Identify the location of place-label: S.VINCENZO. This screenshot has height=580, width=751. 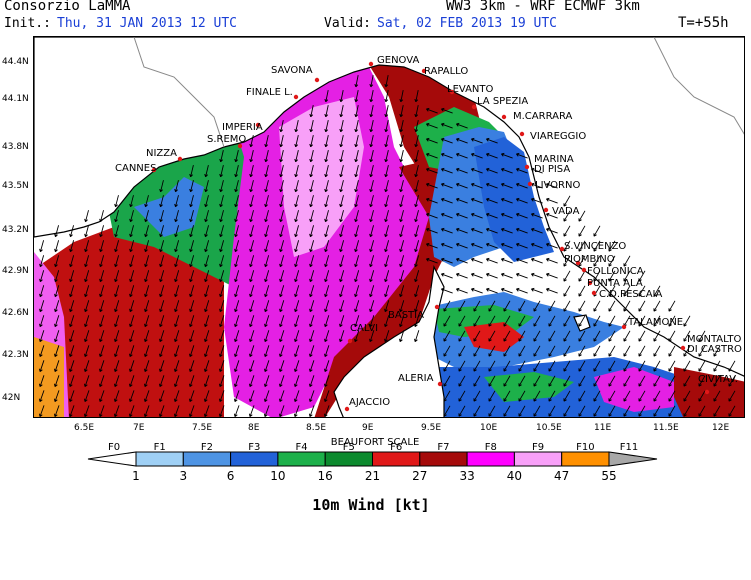
(595, 246).